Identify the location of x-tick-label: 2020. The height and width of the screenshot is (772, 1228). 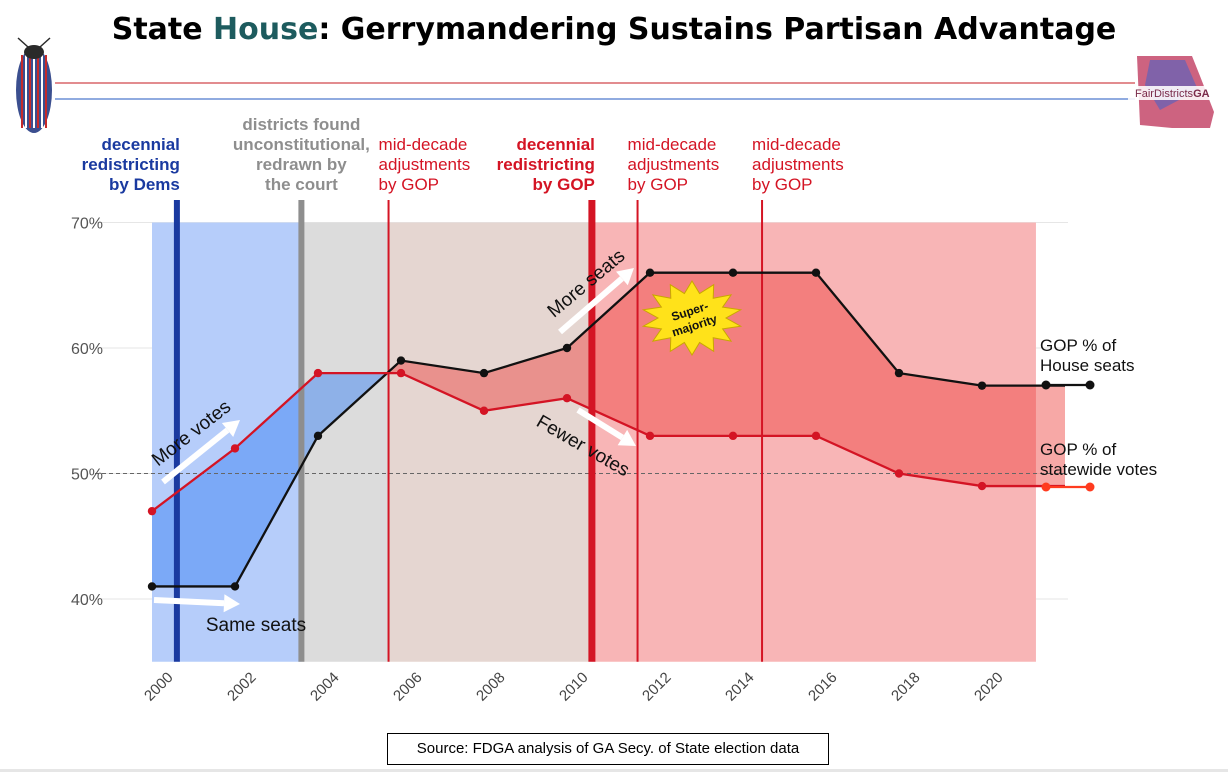
(989, 687).